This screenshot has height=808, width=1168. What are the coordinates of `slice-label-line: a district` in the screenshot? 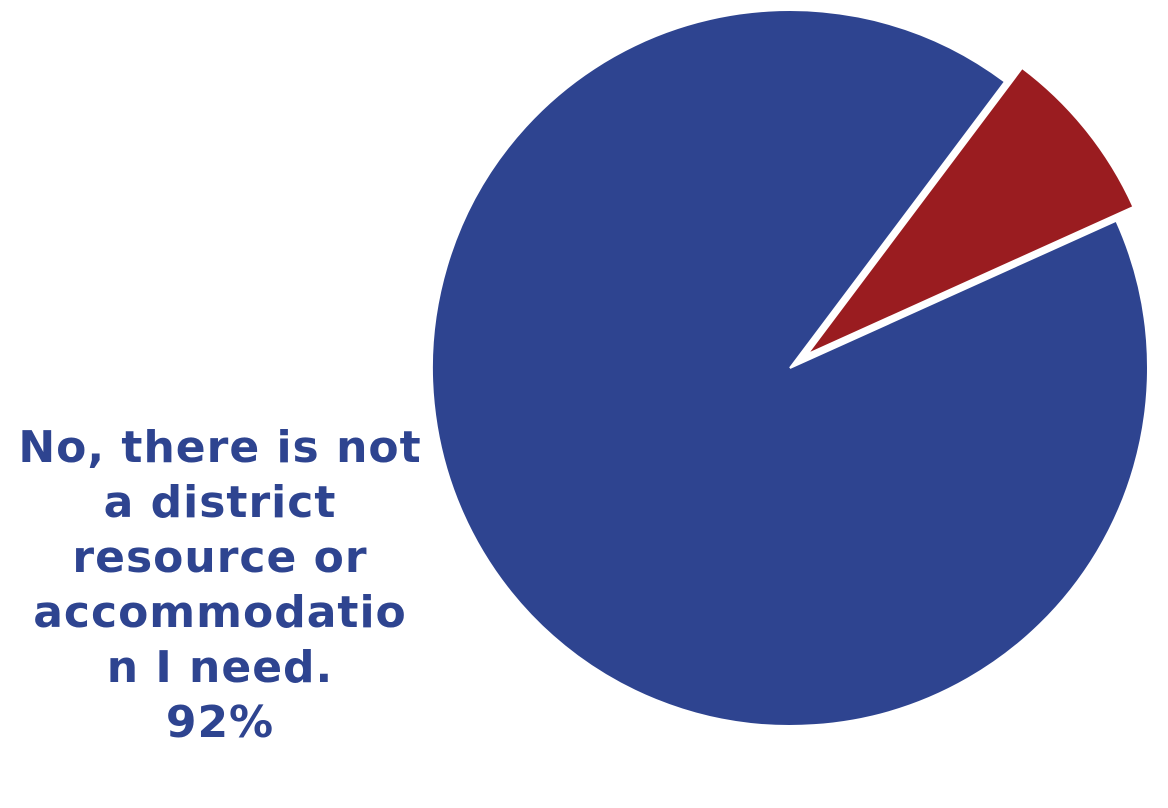 It's located at (220, 502).